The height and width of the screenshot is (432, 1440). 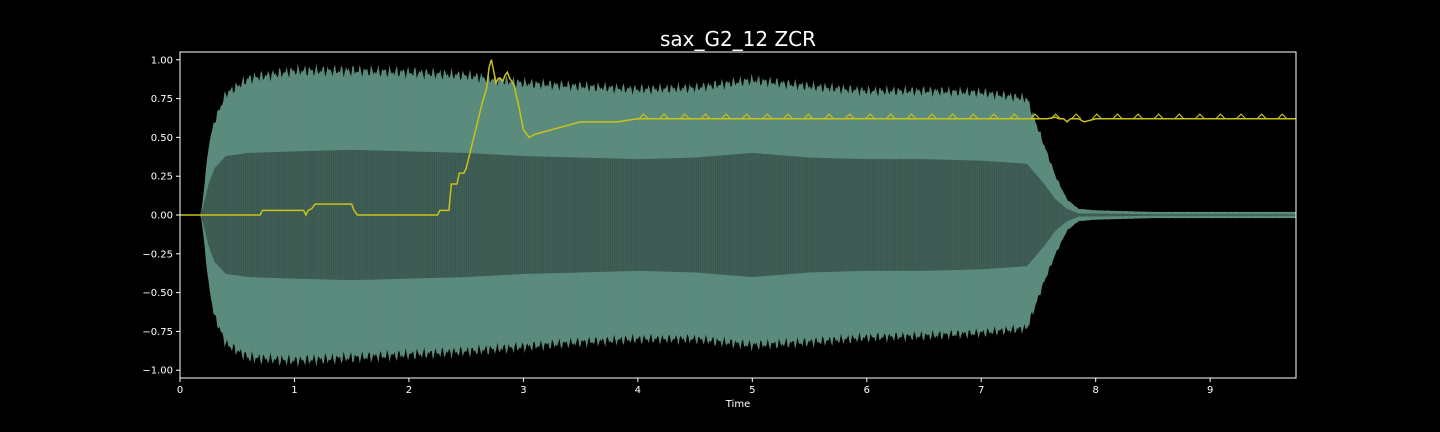 I want to click on x-tick-label: 4, so click(x=638, y=390).